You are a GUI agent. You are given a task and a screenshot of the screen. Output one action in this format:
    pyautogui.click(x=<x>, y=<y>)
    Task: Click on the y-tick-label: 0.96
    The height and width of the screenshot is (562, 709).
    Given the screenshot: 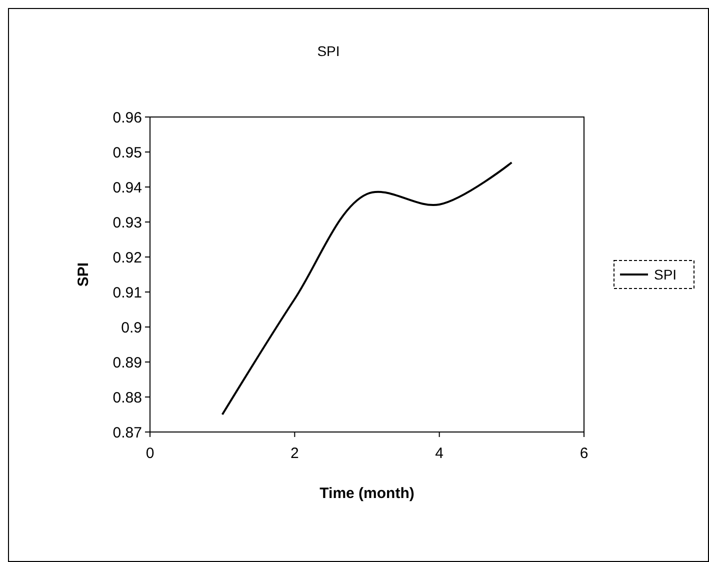 What is the action you would take?
    pyautogui.click(x=127, y=117)
    